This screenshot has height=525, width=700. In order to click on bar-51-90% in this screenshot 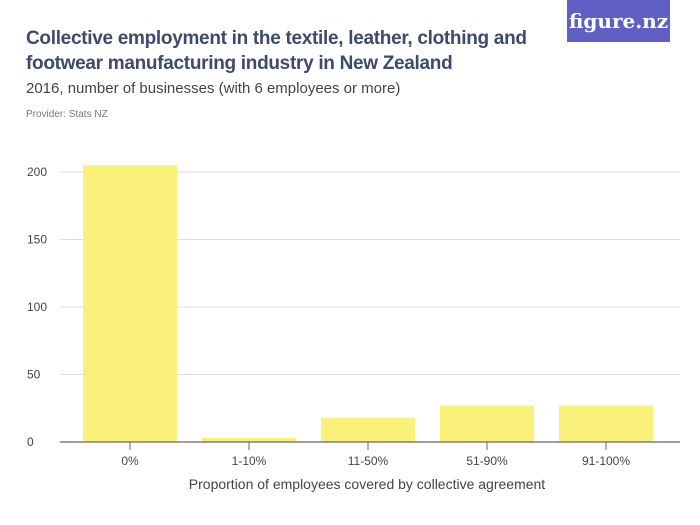, I will do `click(487, 423)`.